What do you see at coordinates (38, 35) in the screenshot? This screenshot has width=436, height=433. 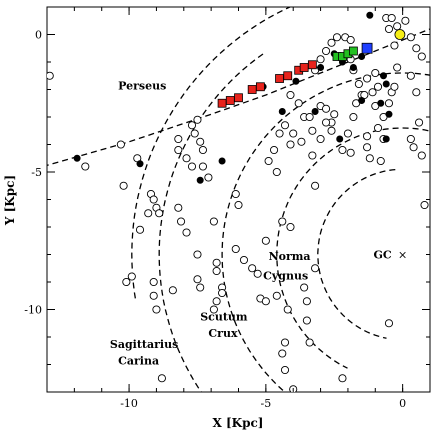 I see `y-tick-label: 0` at bounding box center [38, 35].